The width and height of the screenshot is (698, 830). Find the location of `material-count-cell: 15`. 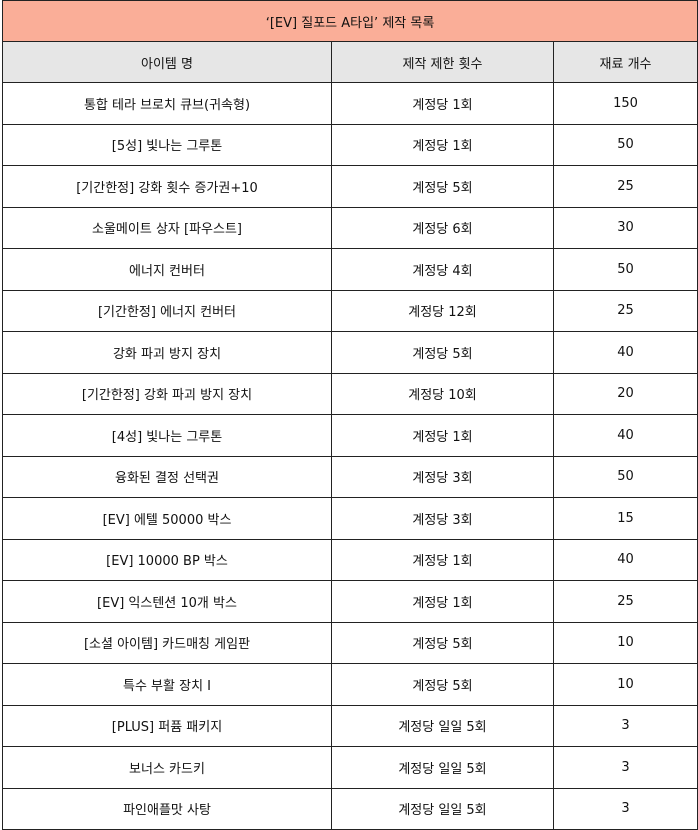

material-count-cell: 15 is located at coordinates (625, 518).